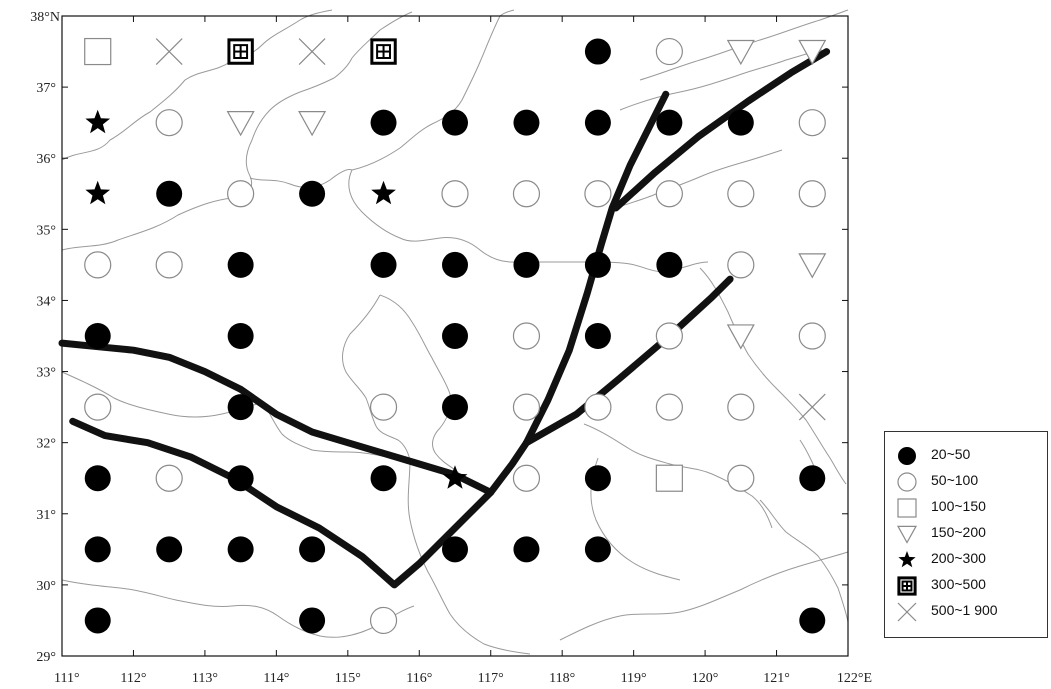 Image resolution: width=1051 pixels, height=689 pixels. I want to click on legend-item: 150~200, so click(965, 533).